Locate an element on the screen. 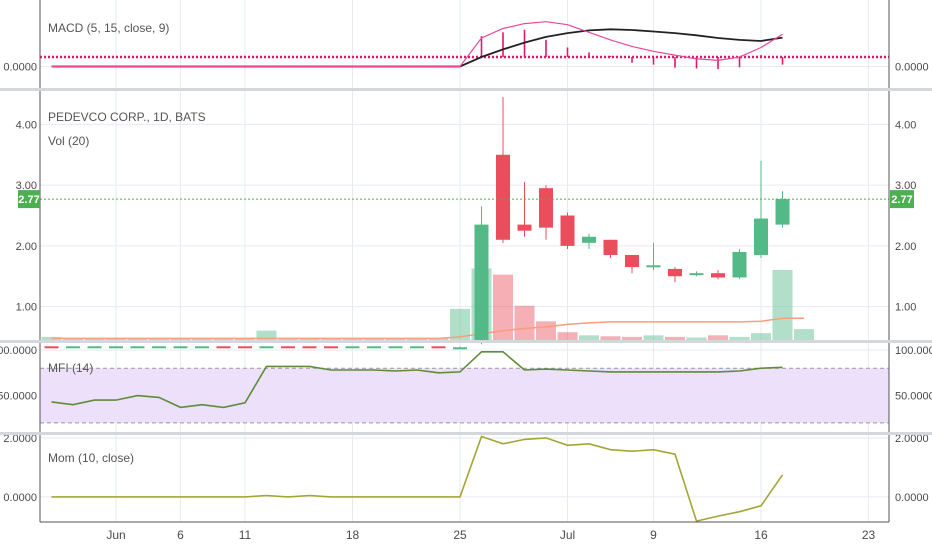  last-price-label: 2.77 is located at coordinates (901, 200).